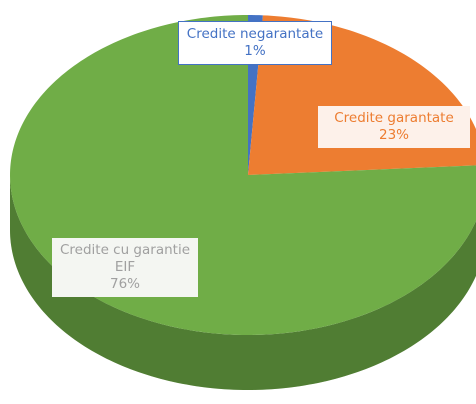 The height and width of the screenshot is (404, 476). Describe the element at coordinates (125, 258) in the screenshot. I see `label-name: Credite cu garantie EIF` at that location.